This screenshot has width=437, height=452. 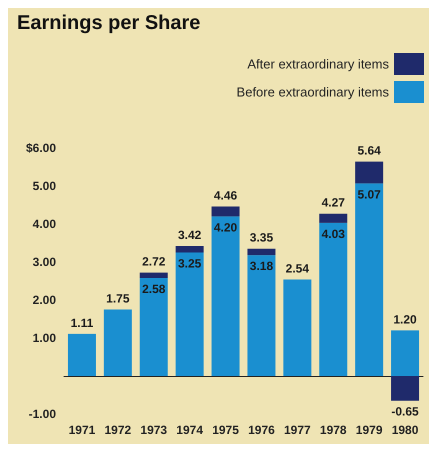 I want to click on total-label: 4.27, so click(x=334, y=203).